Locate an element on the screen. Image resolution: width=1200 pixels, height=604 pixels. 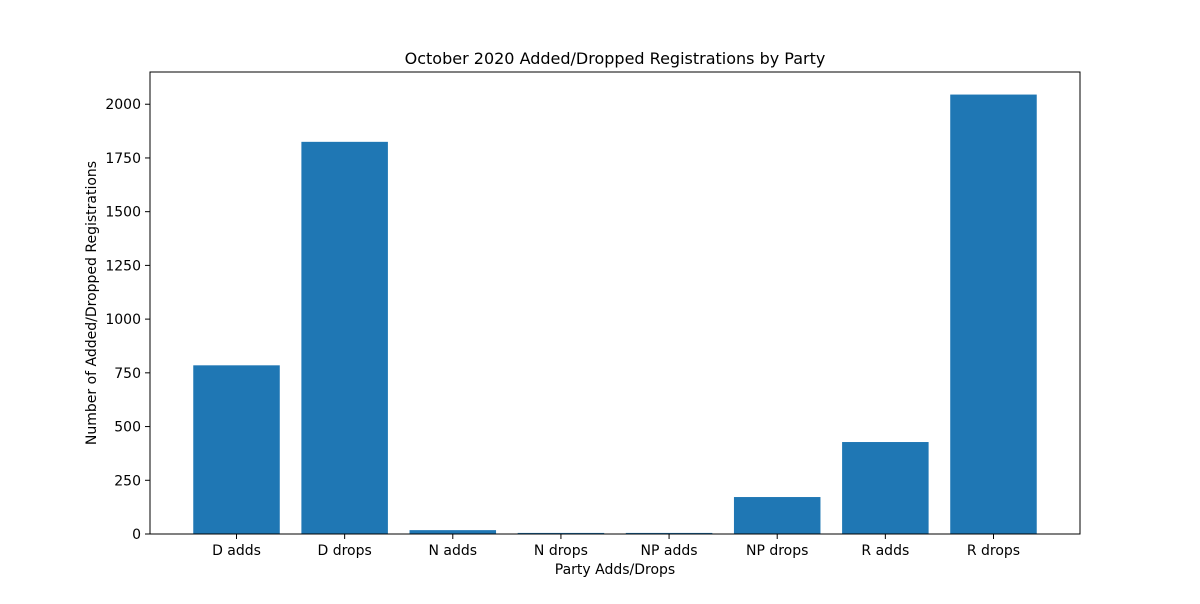
y-ticks-layer: 0 250 500 750 1000 1250 1500 1750 2000 is located at coordinates (127, 320).